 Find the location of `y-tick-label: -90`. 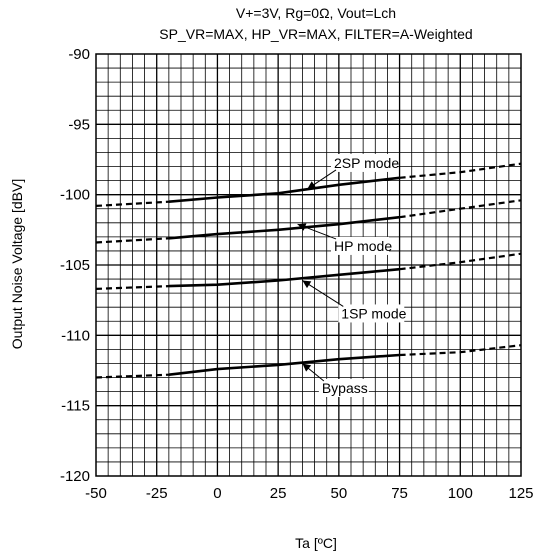

y-tick-label: -90 is located at coordinates (79, 54).